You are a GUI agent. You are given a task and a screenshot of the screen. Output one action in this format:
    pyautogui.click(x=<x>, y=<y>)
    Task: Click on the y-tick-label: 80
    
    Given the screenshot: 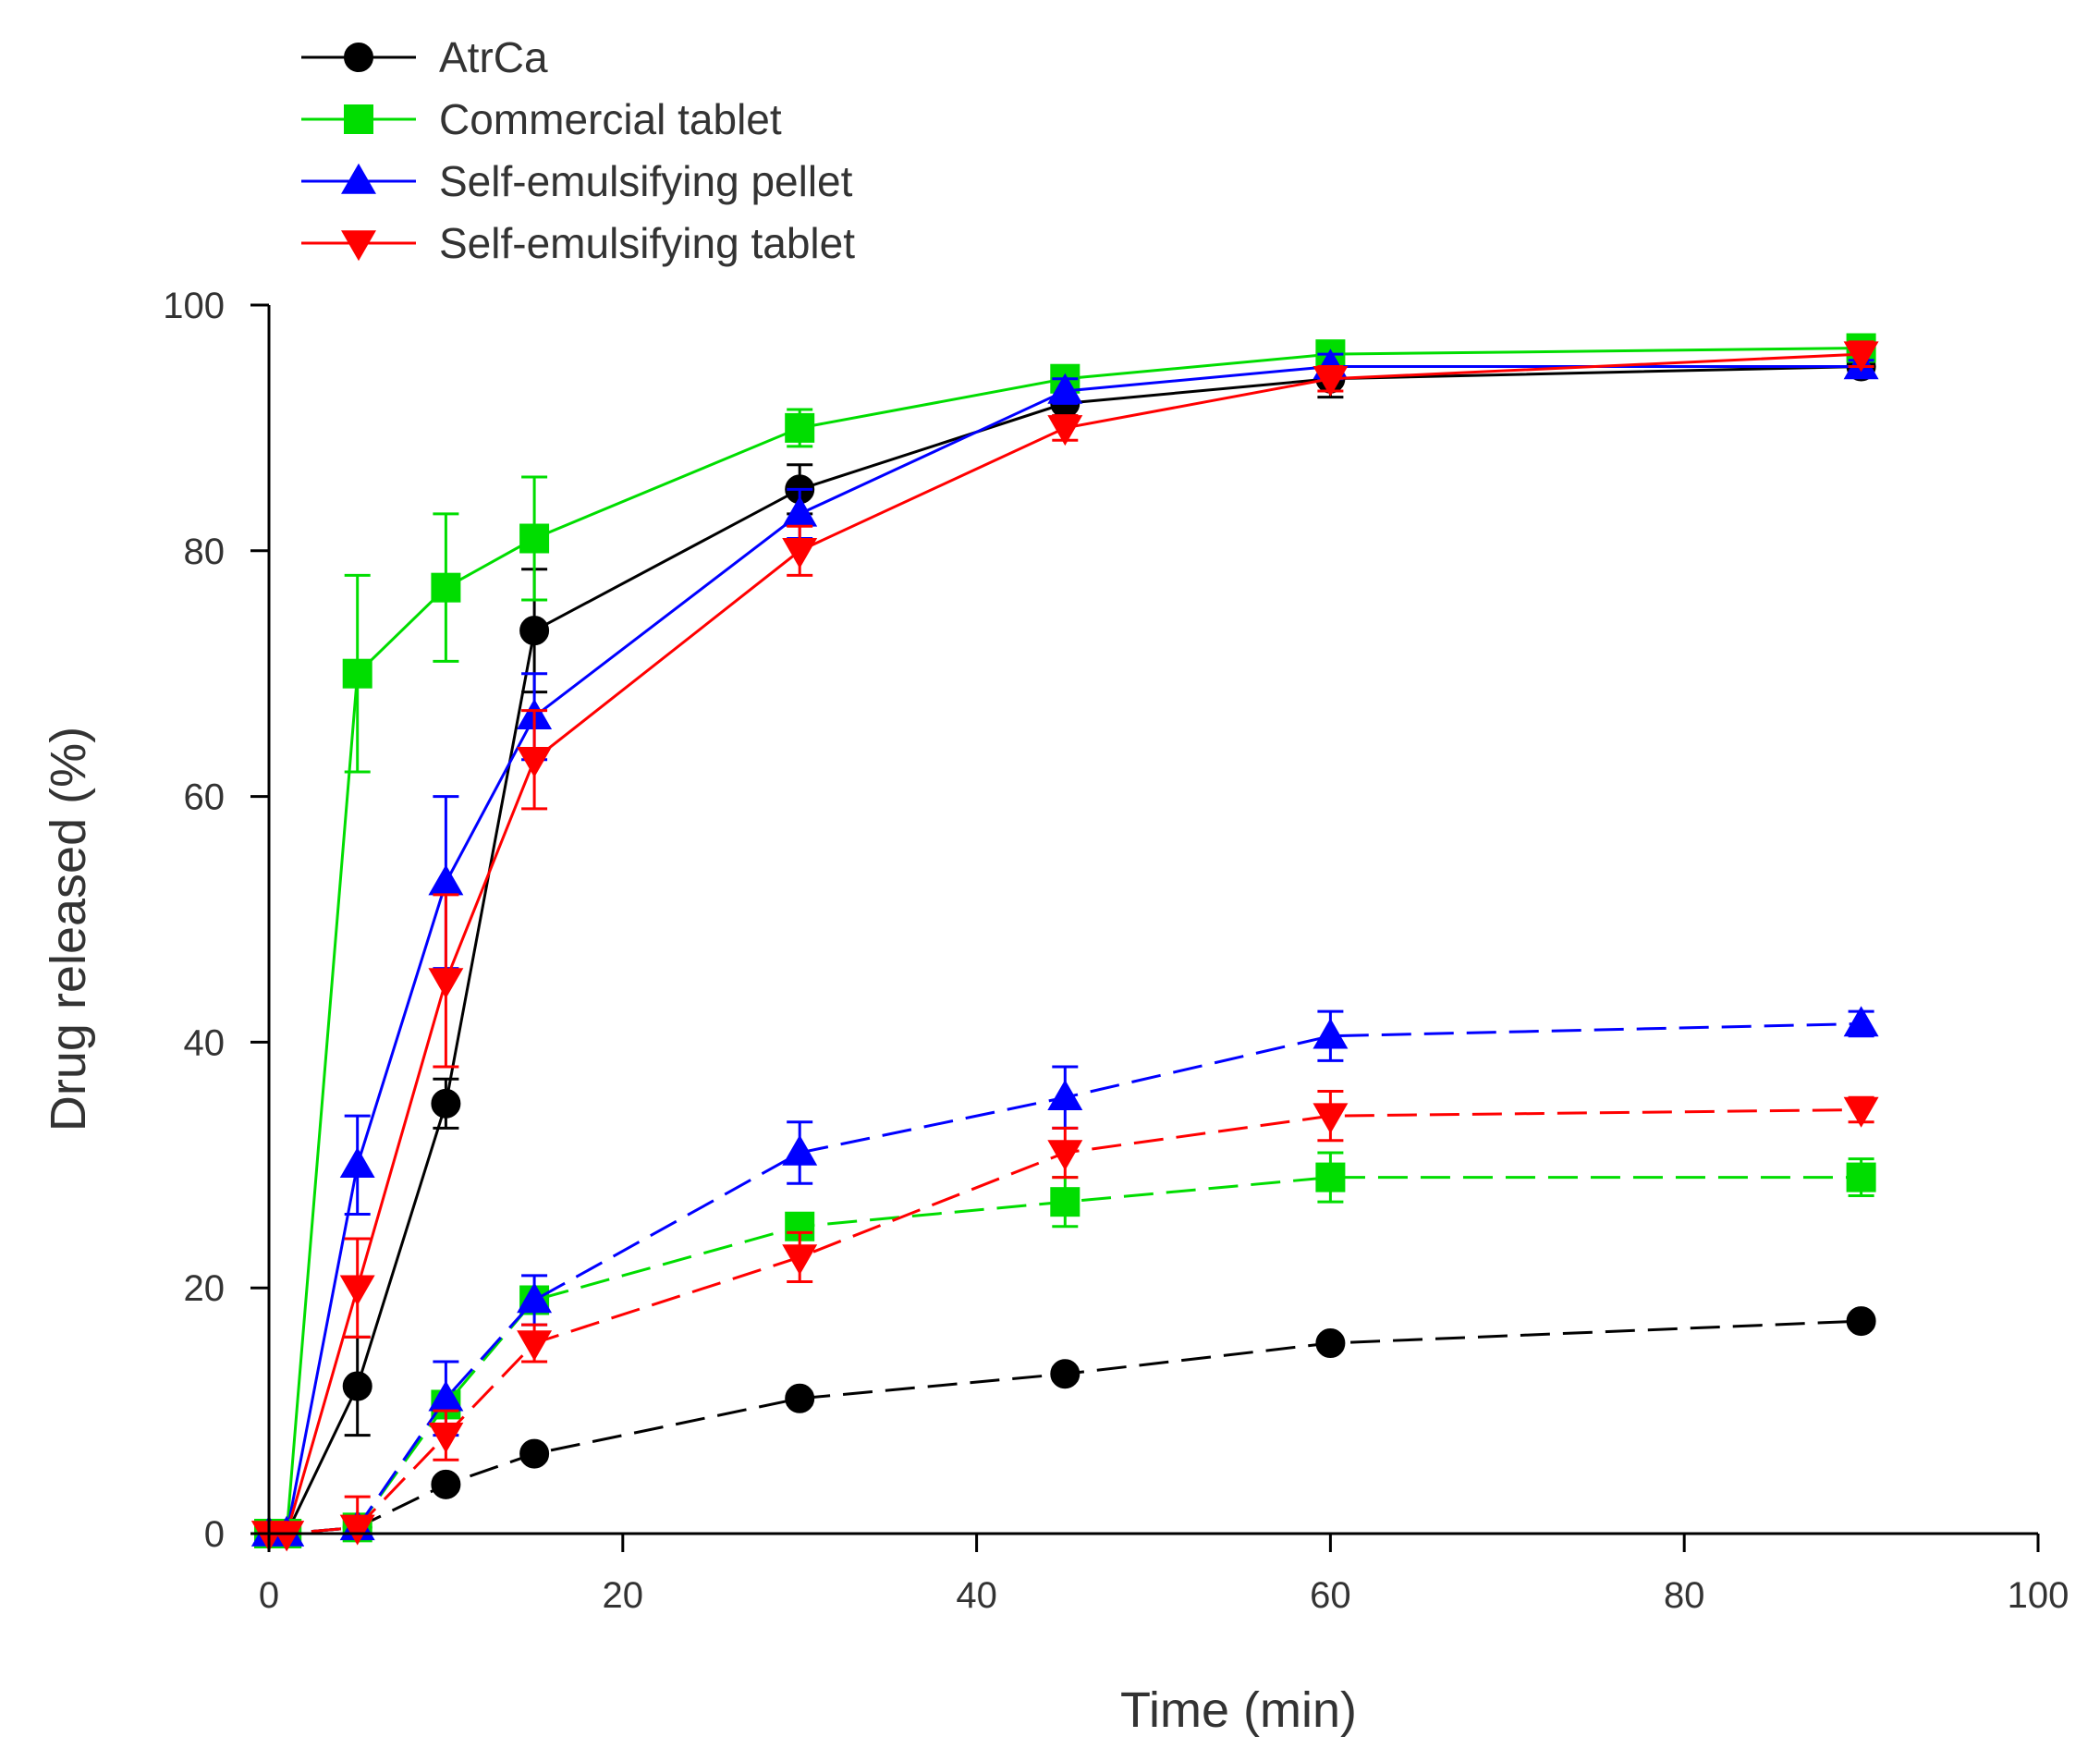 What is the action you would take?
    pyautogui.click(x=205, y=552)
    